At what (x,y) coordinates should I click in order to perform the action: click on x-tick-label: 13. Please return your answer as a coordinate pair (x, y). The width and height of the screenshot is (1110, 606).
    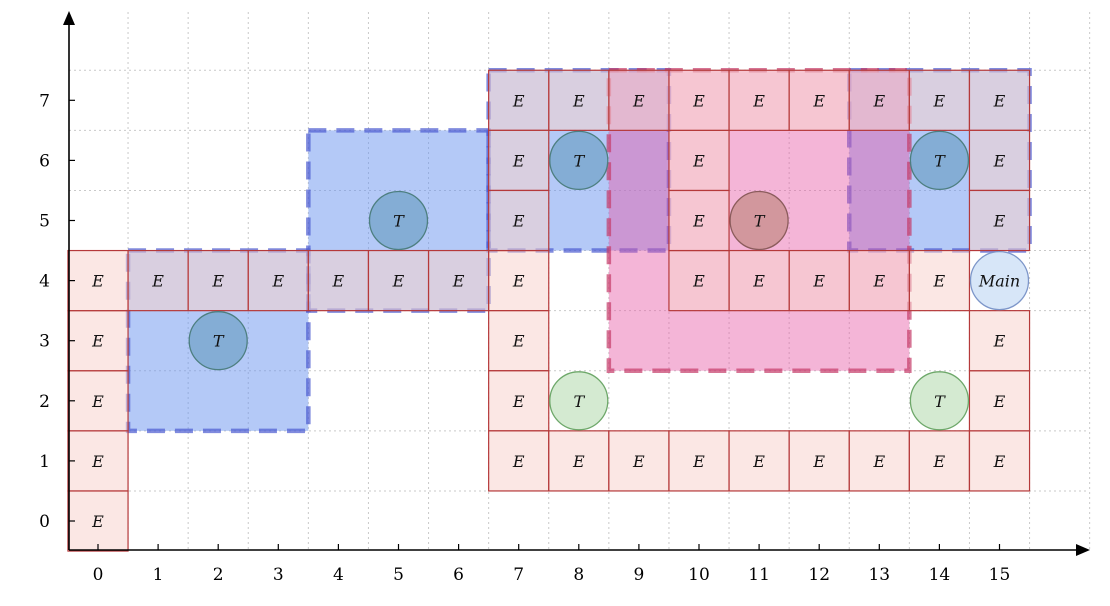
    Looking at the image, I should click on (879, 575).